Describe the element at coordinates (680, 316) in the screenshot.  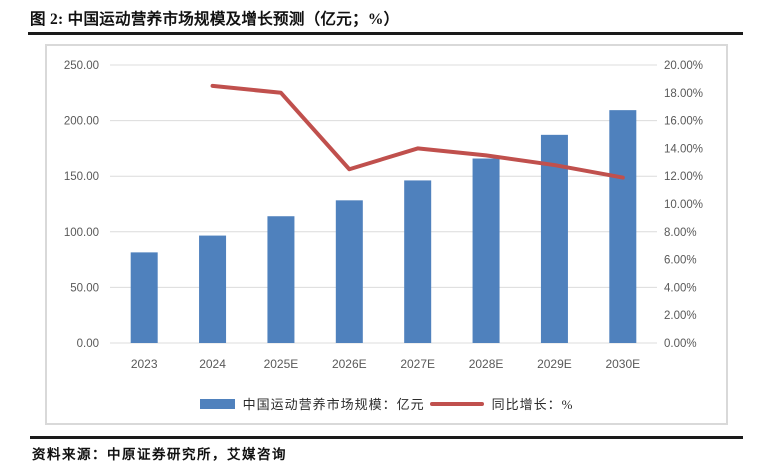
I see `right-axis-tick-label: 2.00%` at that location.